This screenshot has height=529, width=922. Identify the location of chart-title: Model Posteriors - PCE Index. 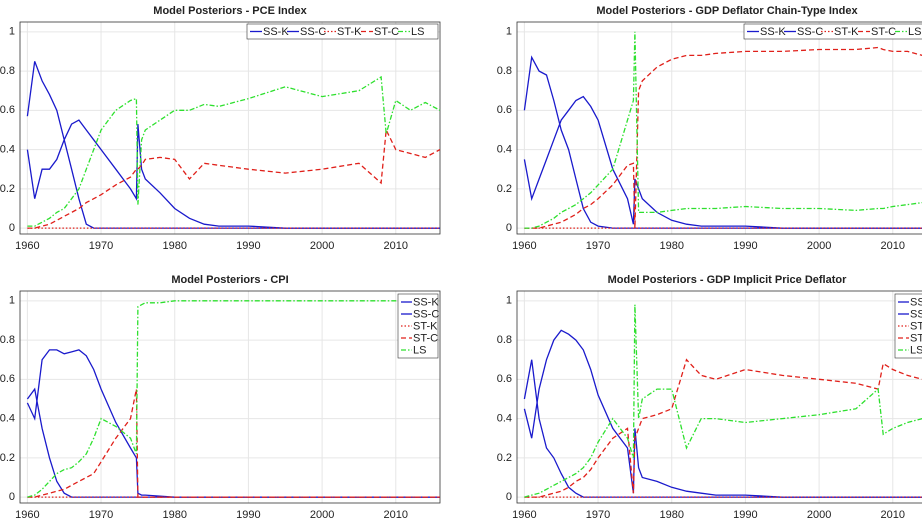
(230, 11).